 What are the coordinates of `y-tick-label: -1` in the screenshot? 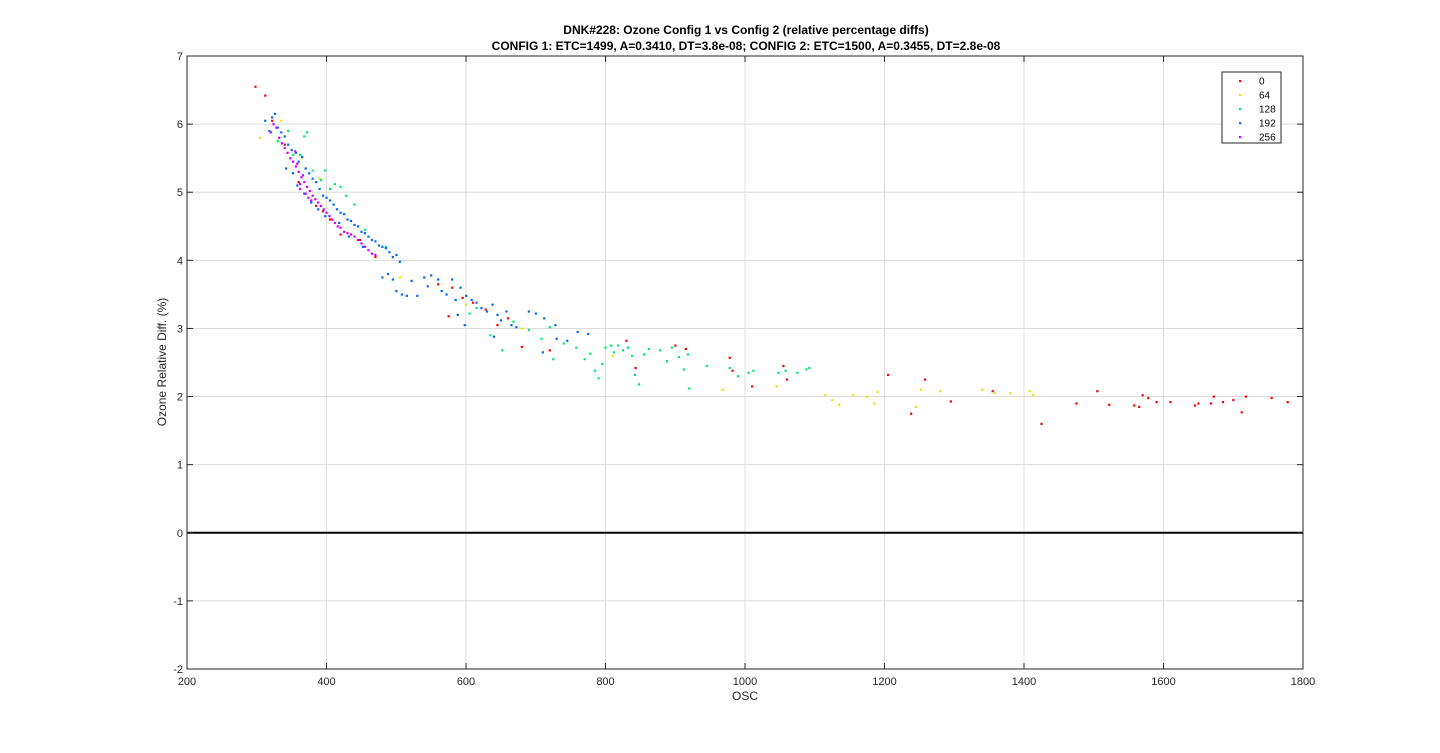 It's located at (178, 602).